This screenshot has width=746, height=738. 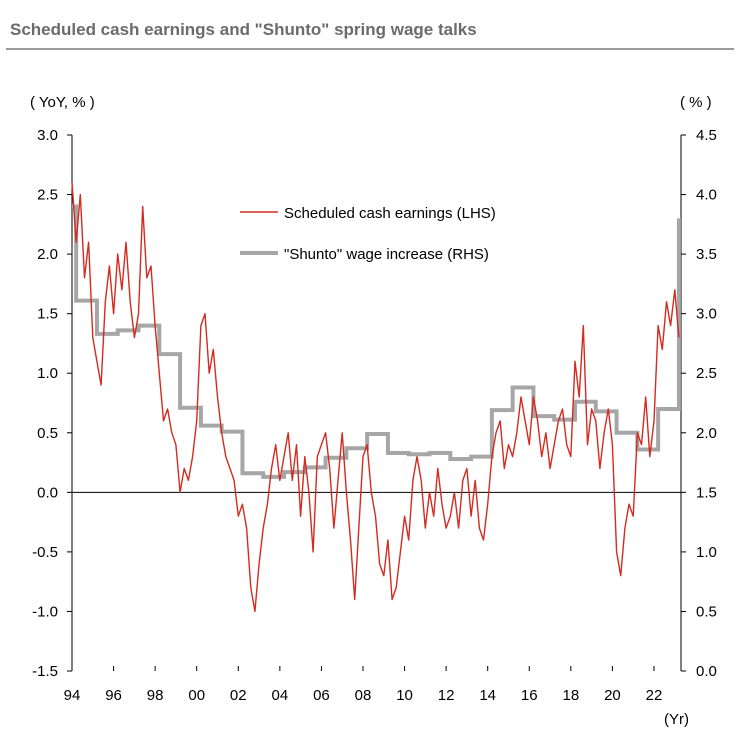 I want to click on right-tick-label: 0.0, so click(x=706, y=671).